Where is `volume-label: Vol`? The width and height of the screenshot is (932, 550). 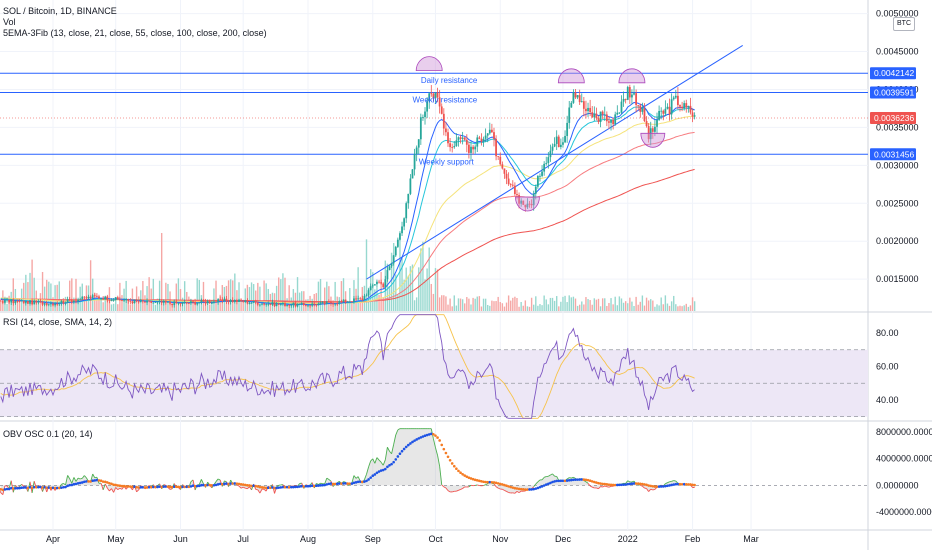 volume-label: Vol is located at coordinates (9, 22).